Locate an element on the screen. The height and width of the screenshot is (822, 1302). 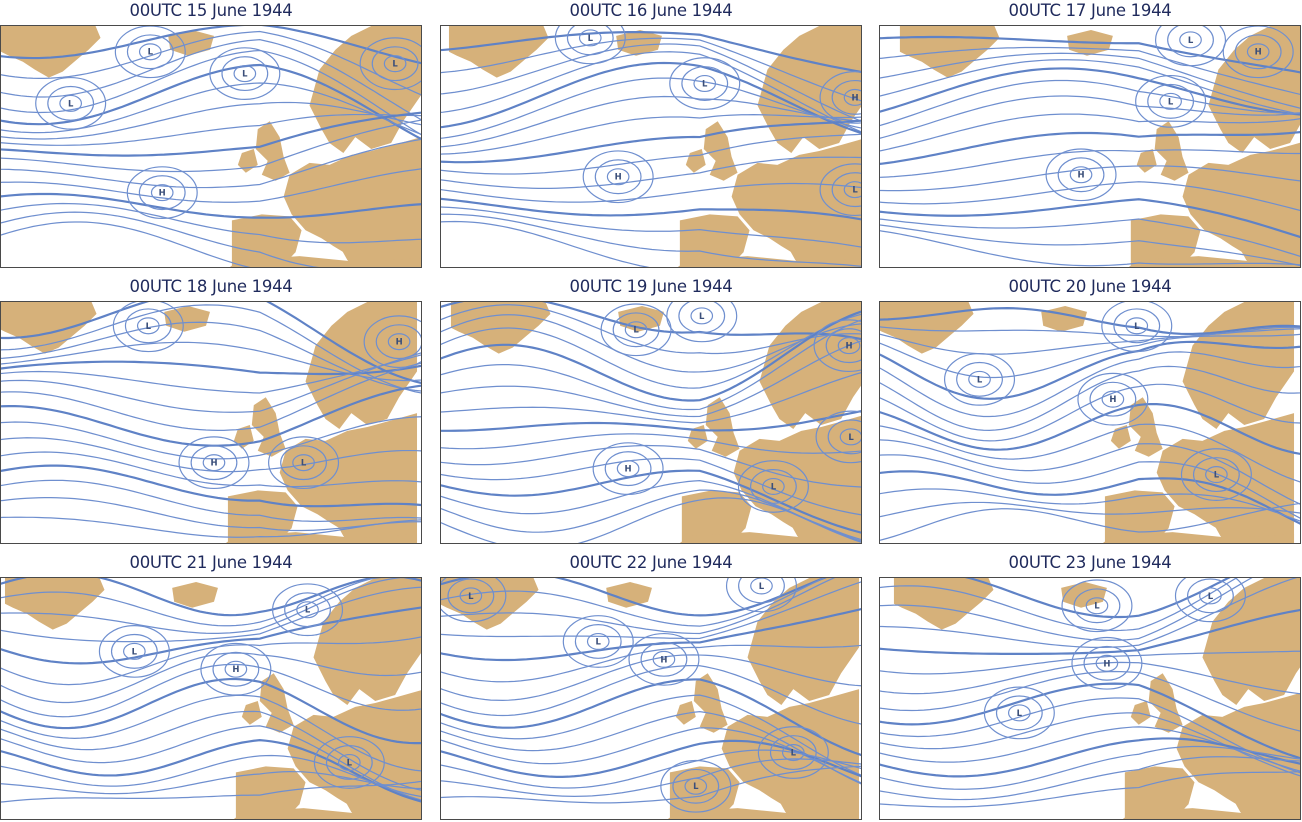
panel-title: 00UTC 15 June 1944 is located at coordinates (211, 10).